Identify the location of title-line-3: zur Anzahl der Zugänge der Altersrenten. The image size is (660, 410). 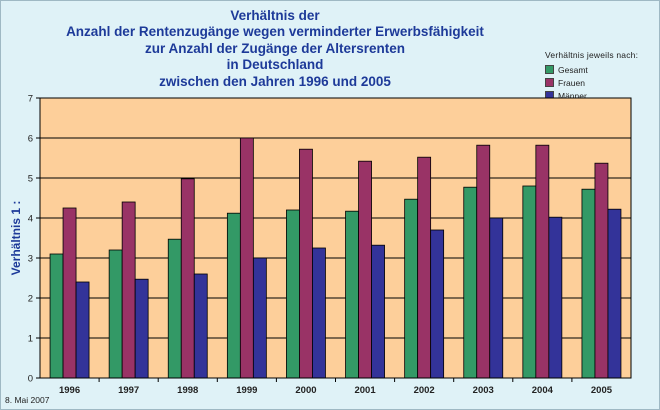
(275, 48).